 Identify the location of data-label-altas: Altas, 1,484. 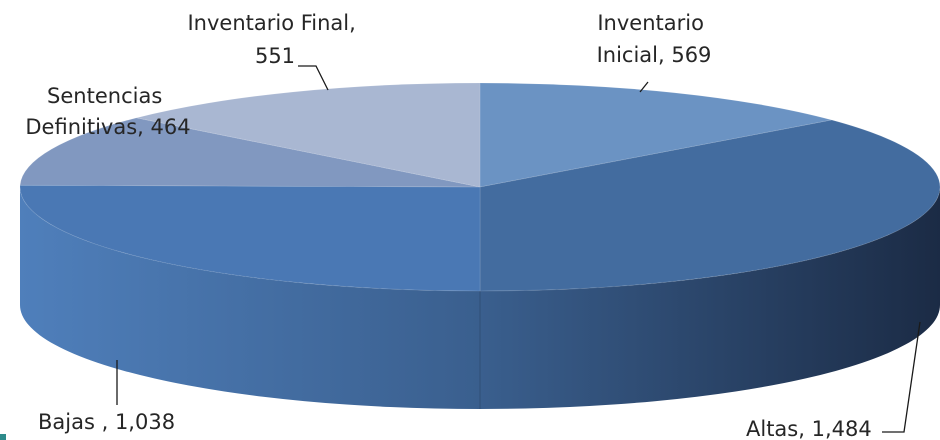
(809, 428).